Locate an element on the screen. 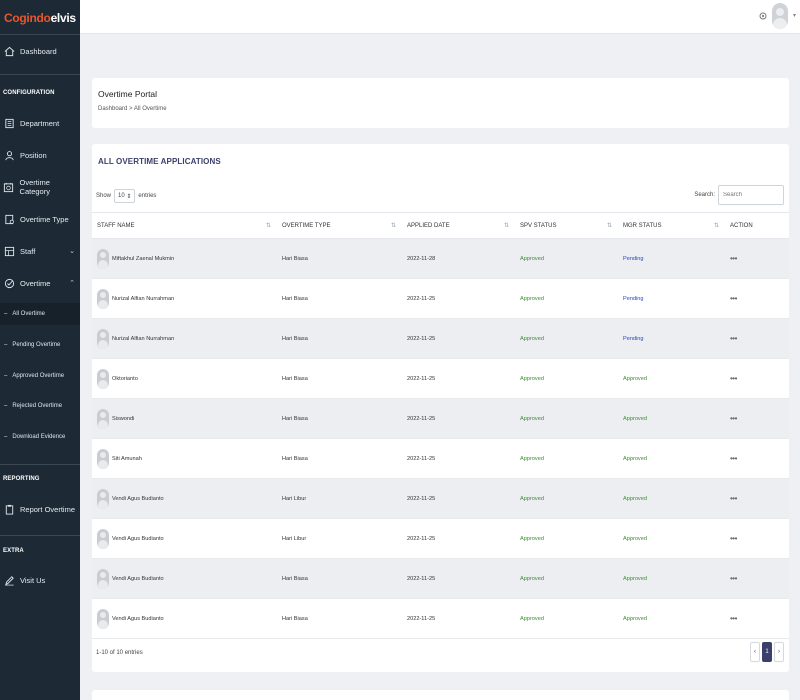  pen-icon is located at coordinates (9, 580).